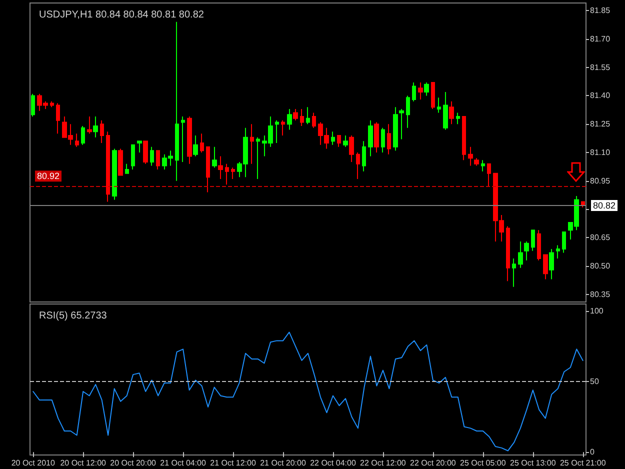 This screenshot has height=469, width=625. What do you see at coordinates (600, 294) in the screenshot?
I see `y-tick-label: 80.35` at bounding box center [600, 294].